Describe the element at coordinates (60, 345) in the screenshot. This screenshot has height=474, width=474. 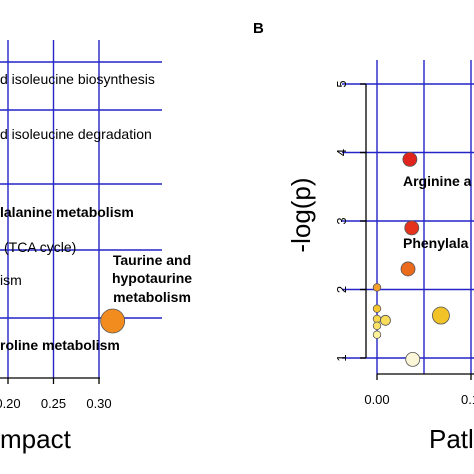
I see `panel-a-pathway-label: roline metabolism` at that location.